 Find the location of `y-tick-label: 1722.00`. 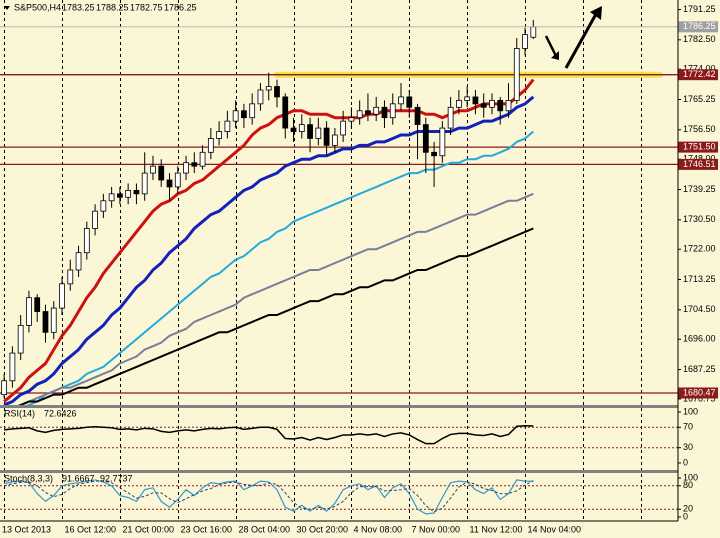

y-tick-label: 1722.00 is located at coordinates (699, 249).